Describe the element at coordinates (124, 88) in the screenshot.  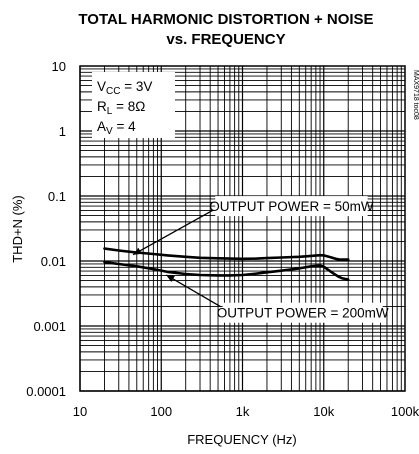
I see `condition-vcc: VCC = 3V` at that location.